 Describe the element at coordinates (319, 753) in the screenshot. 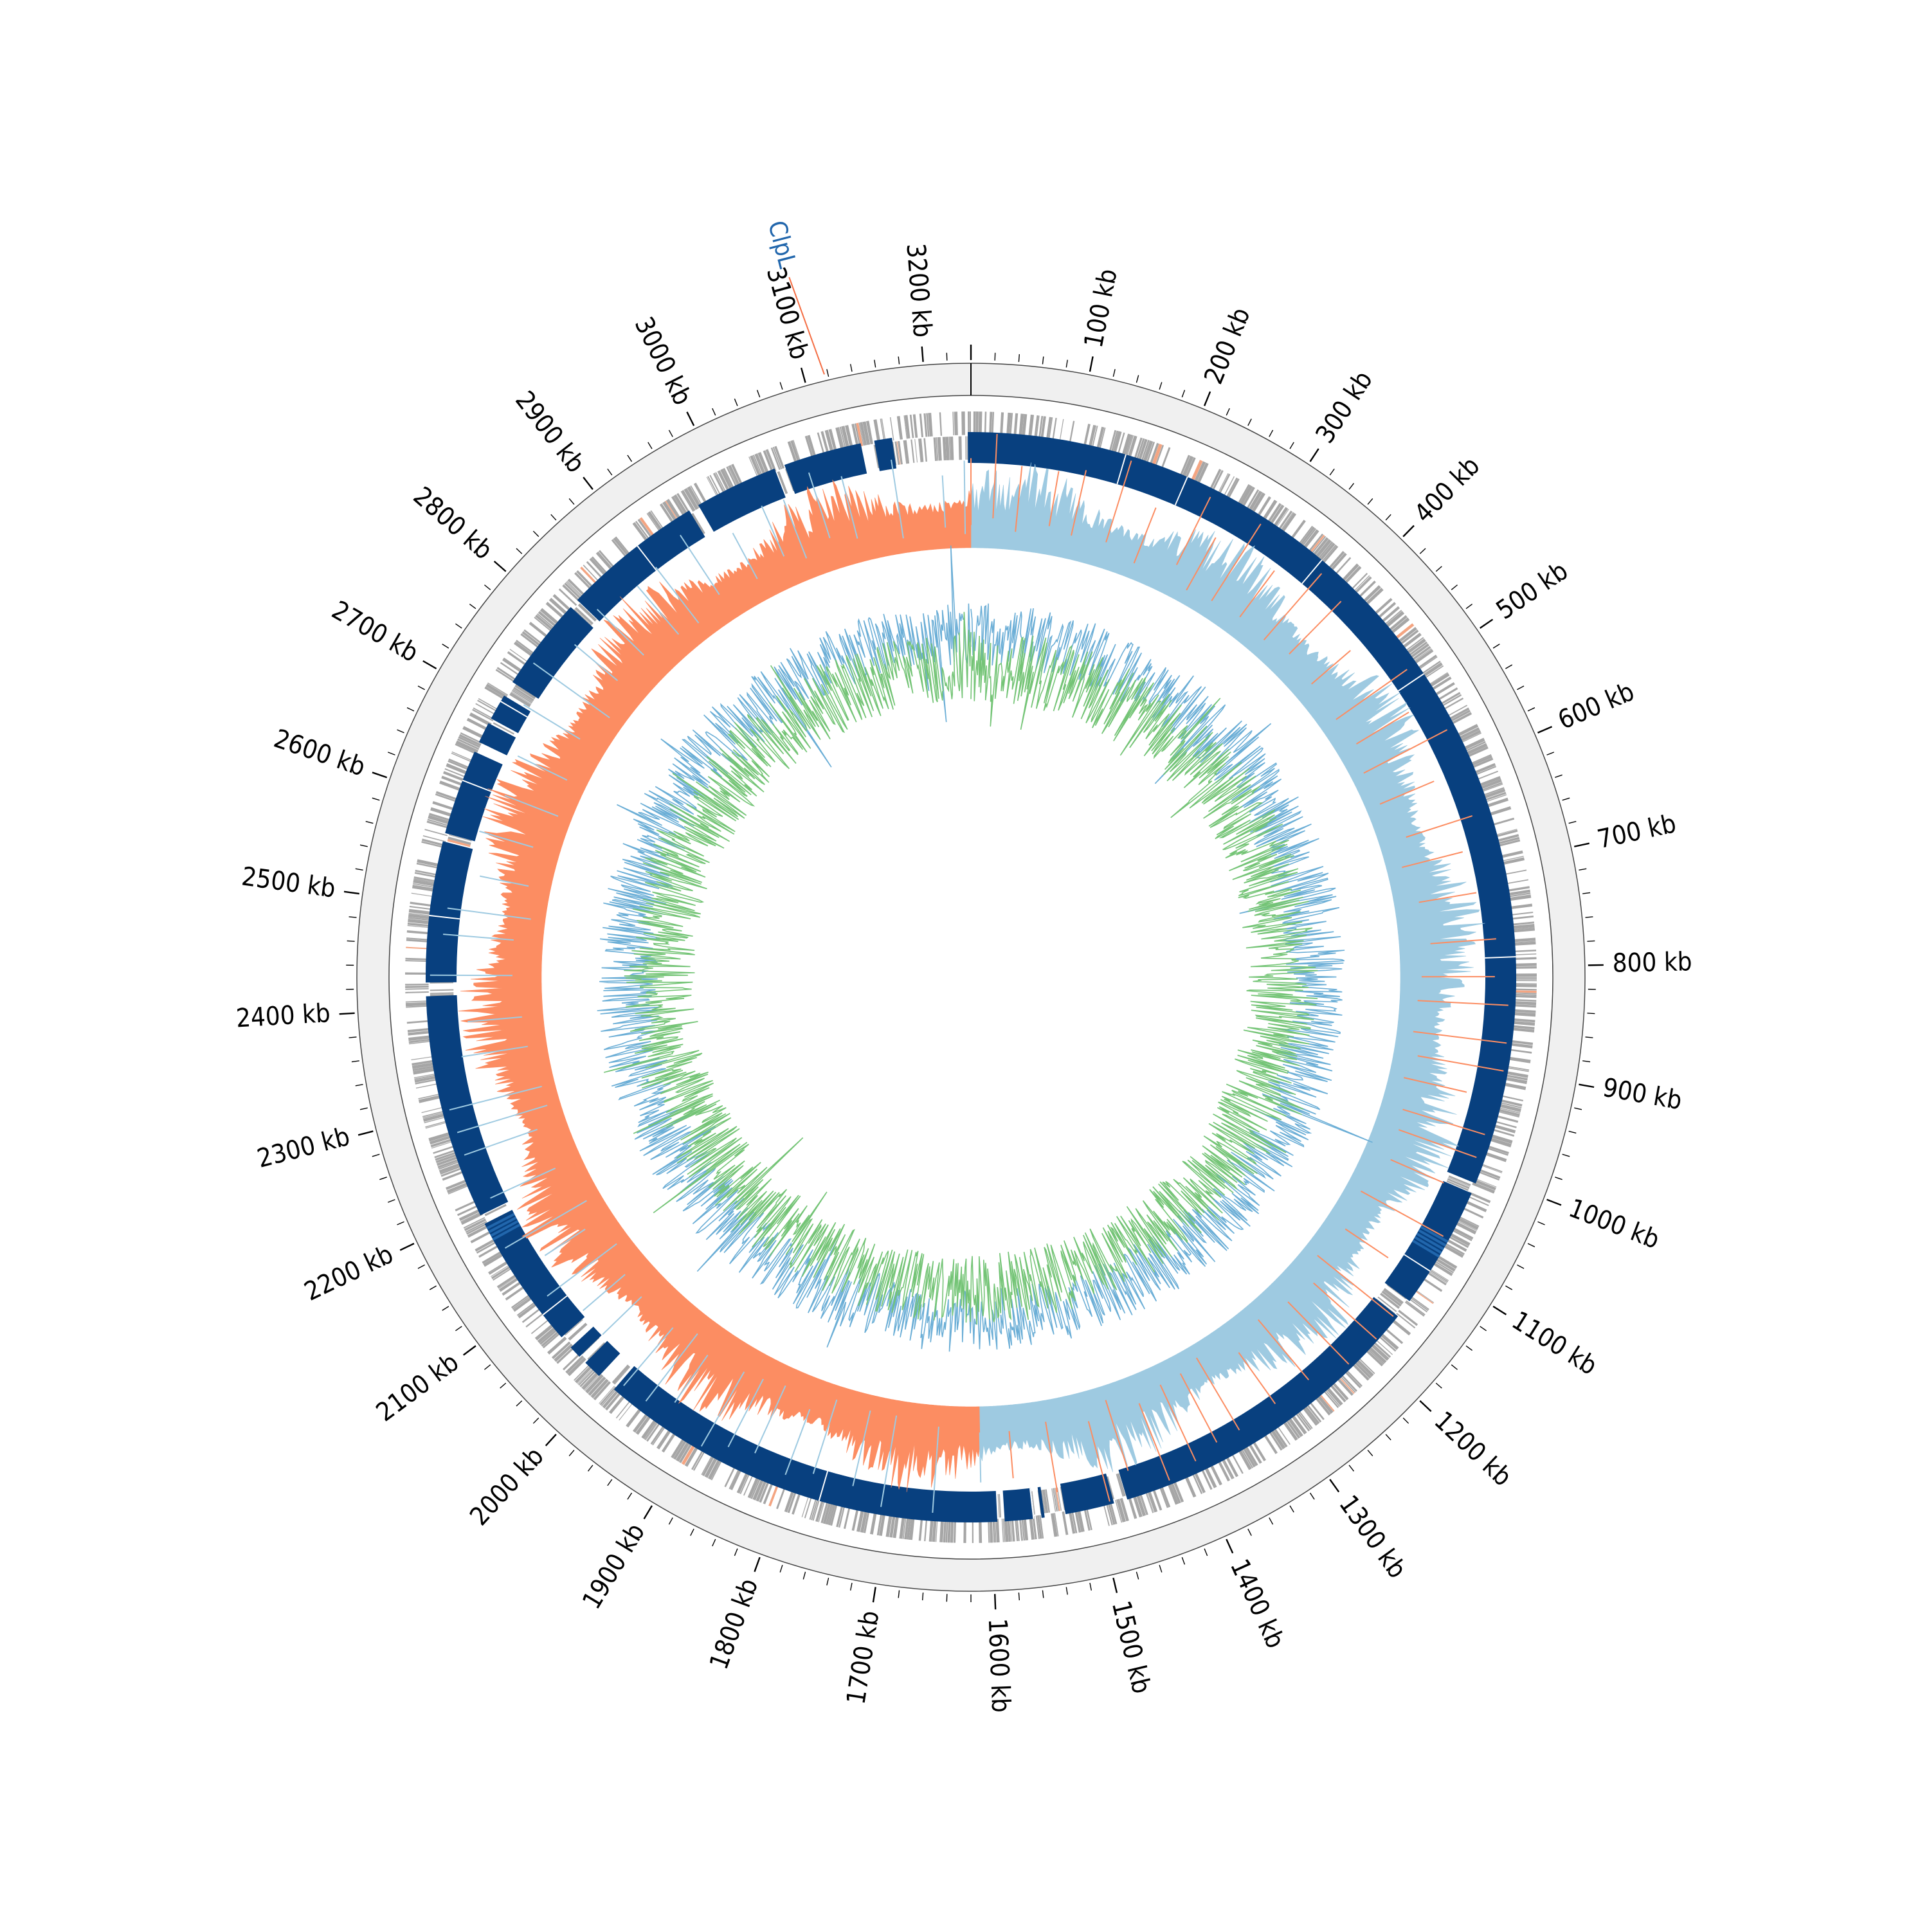

I see `tick-label: 2600 kb` at that location.